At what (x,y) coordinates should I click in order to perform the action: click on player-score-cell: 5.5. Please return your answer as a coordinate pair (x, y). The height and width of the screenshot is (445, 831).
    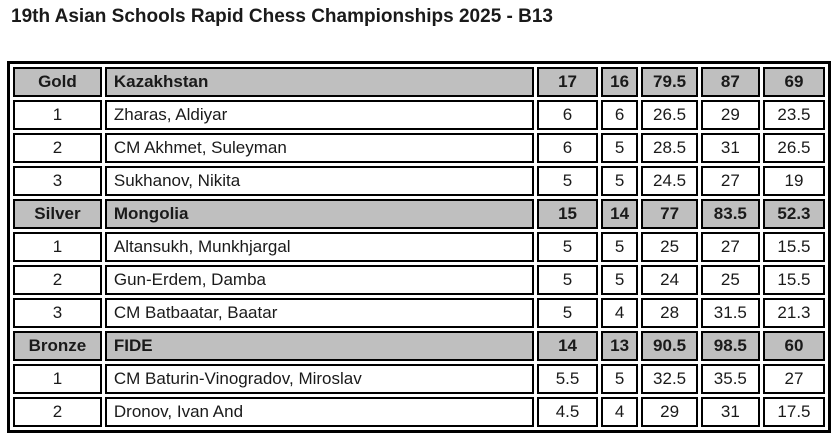
    Looking at the image, I should click on (567, 379).